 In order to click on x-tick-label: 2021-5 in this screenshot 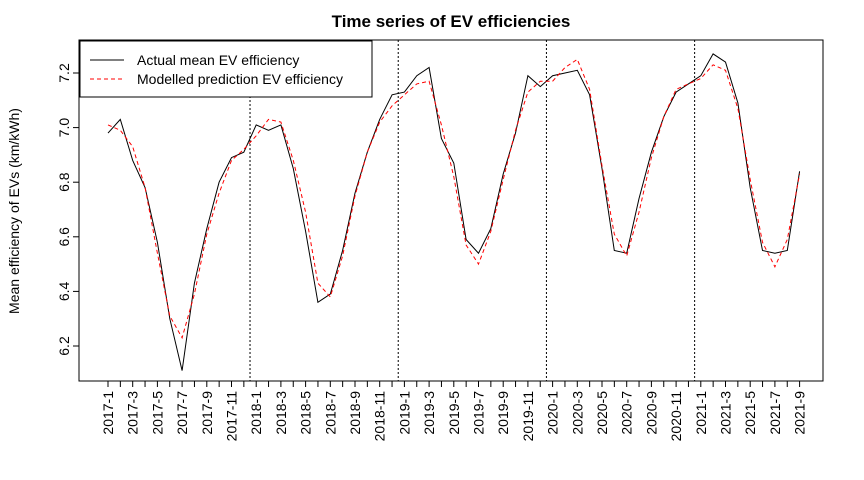, I will do `click(750, 413)`.